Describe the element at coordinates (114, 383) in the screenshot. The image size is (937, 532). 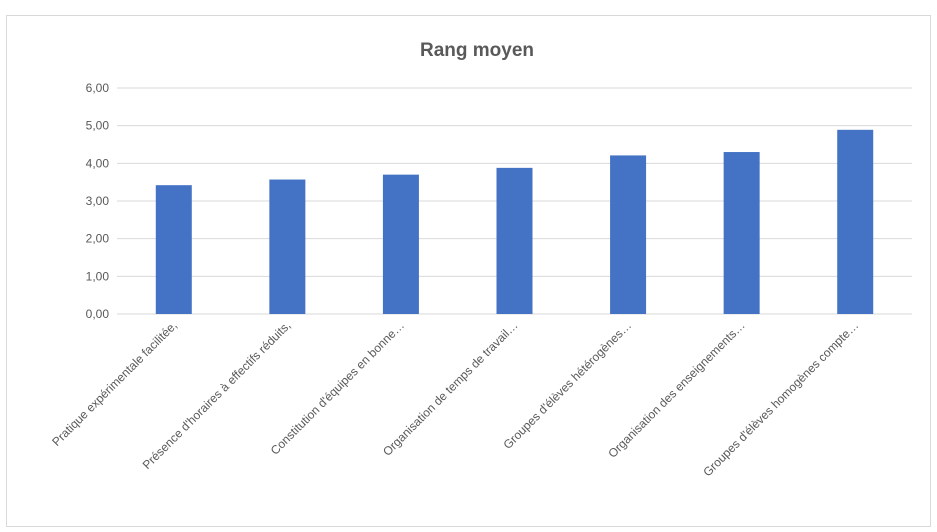
I see `x-category-label: Pratique expérimentale facilitée,` at that location.